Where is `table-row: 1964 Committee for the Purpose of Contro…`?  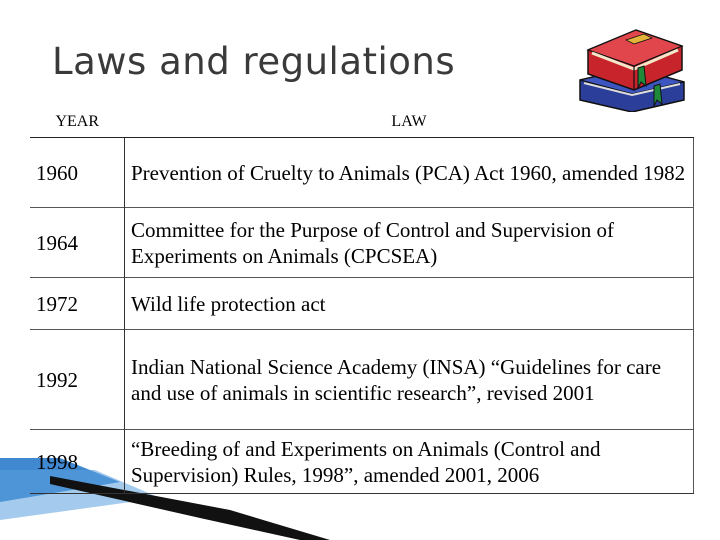 table-row: 1964 Committee for the Purpose of Contro… is located at coordinates (362, 242).